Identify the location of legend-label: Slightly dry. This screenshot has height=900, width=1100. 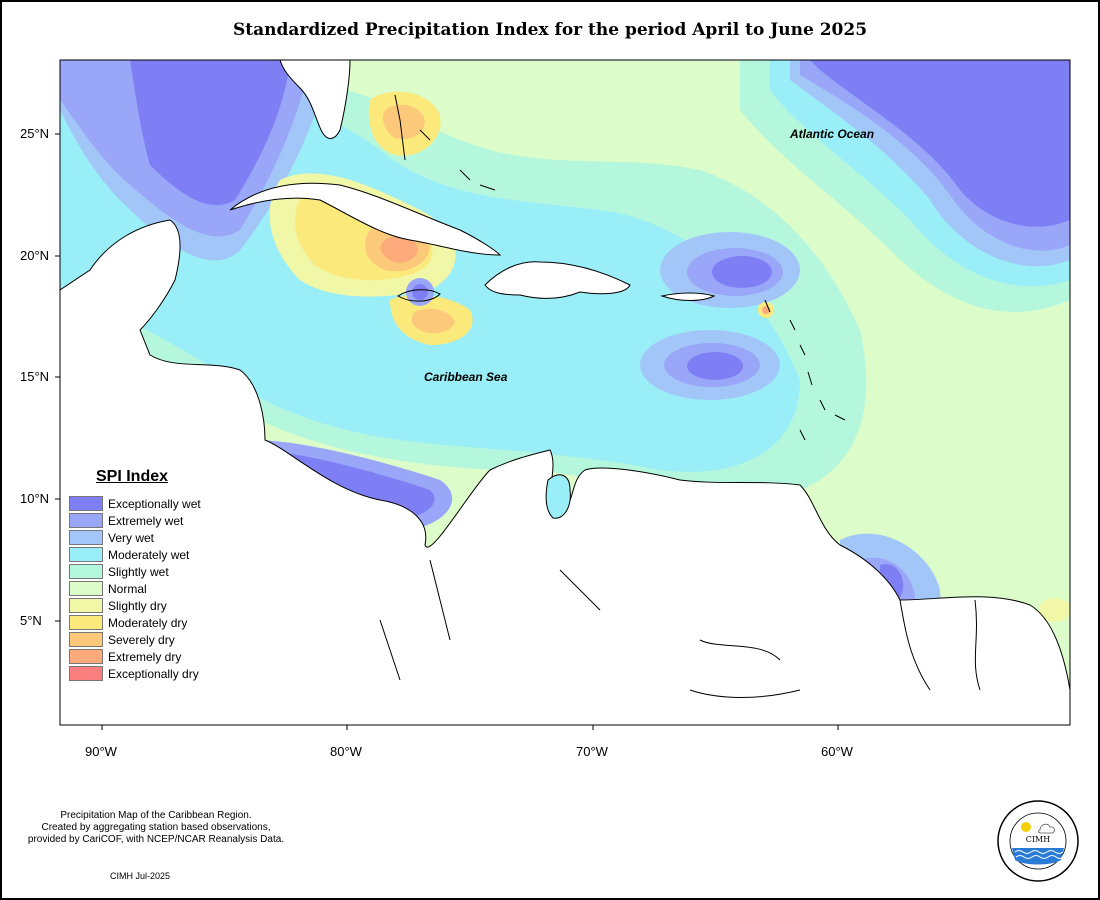
(137, 605).